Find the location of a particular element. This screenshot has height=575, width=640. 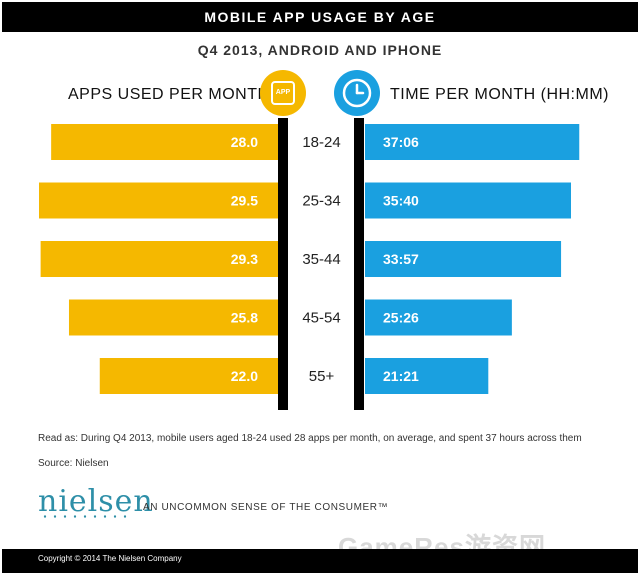

logo-dots is located at coordinates (84, 516).